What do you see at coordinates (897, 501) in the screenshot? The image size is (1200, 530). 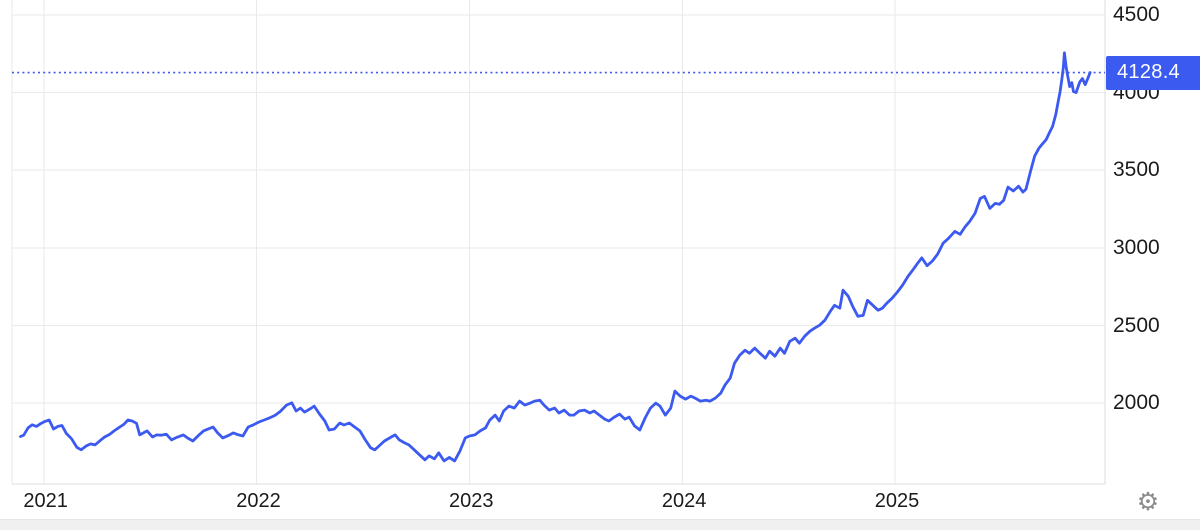 I see `time-axis-label: 2025` at bounding box center [897, 501].